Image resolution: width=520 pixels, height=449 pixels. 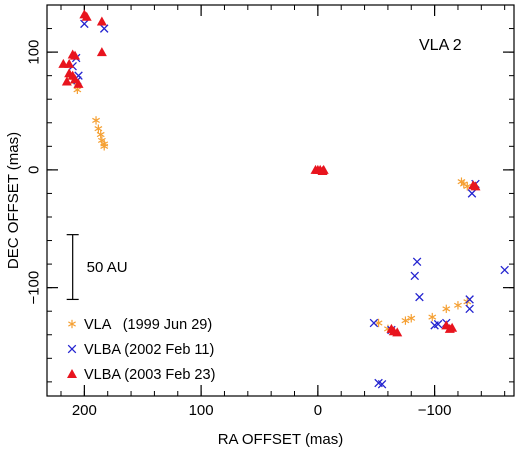 What do you see at coordinates (72, 324) in the screenshot?
I see `legend-marker-asterisk` at bounding box center [72, 324].